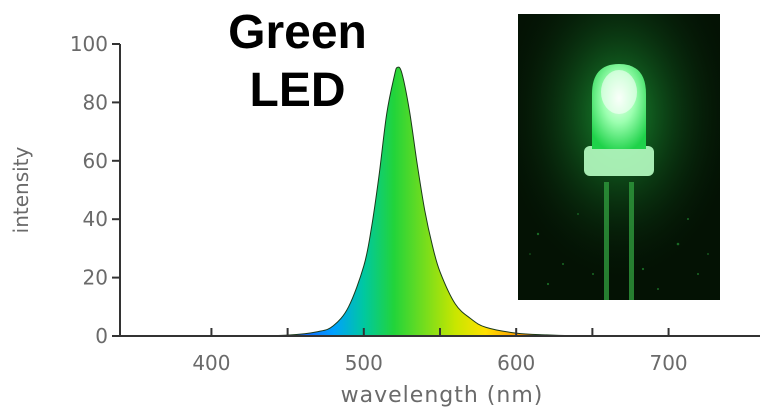  I want to click on x-tick-label: 600, so click(516, 363).